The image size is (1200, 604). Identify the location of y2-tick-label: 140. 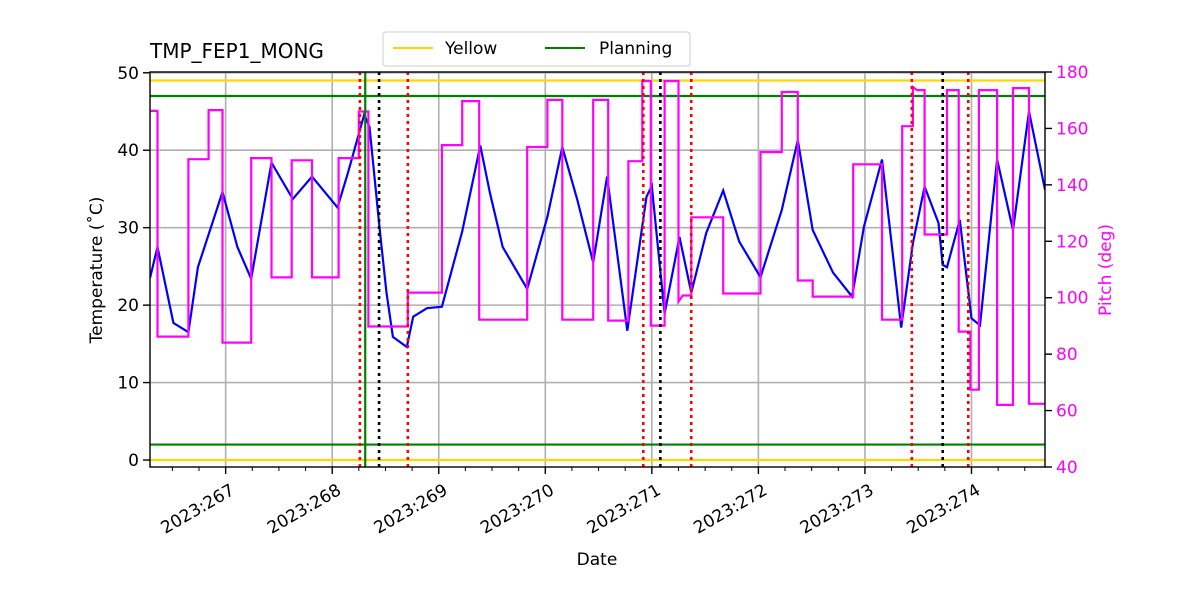
(1072, 186).